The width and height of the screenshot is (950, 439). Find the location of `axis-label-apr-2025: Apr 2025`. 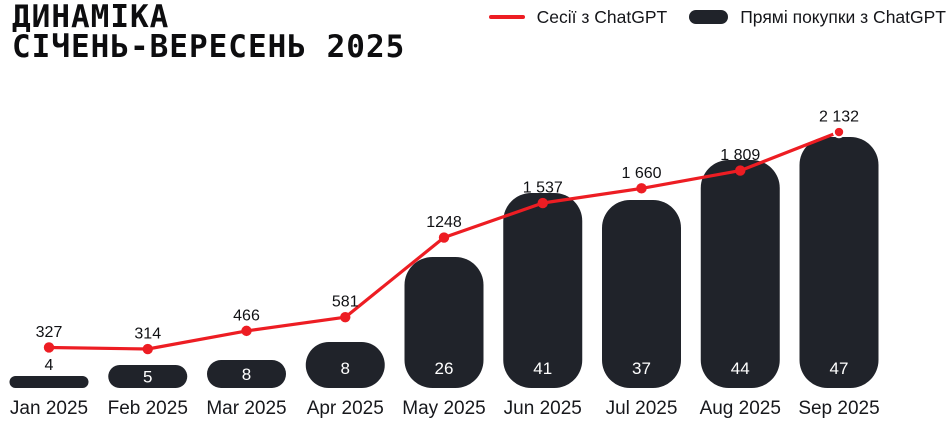

axis-label-apr-2025: Apr 2025 is located at coordinates (345, 408).